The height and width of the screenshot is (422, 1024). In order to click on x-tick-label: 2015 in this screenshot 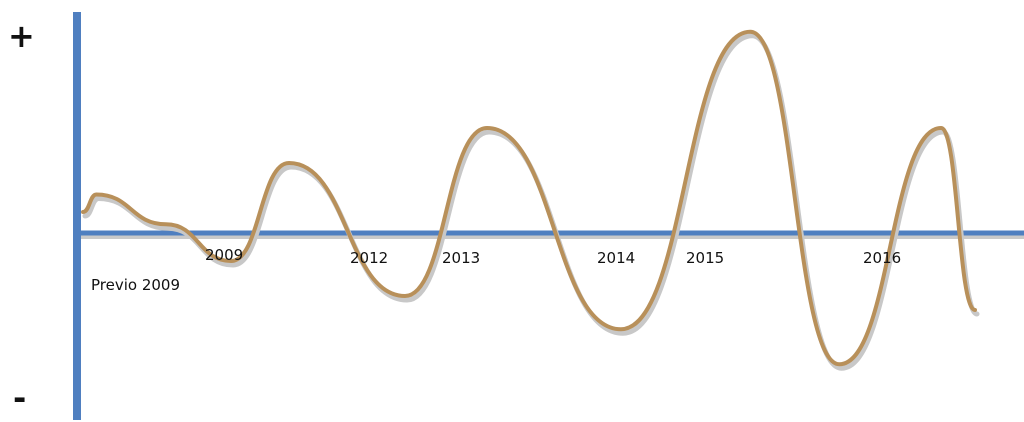, I will do `click(705, 258)`.